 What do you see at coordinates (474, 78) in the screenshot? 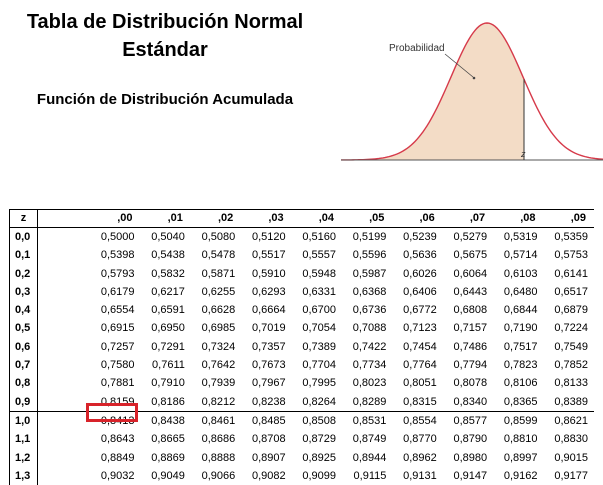
I see `label-pointer-dot` at bounding box center [474, 78].